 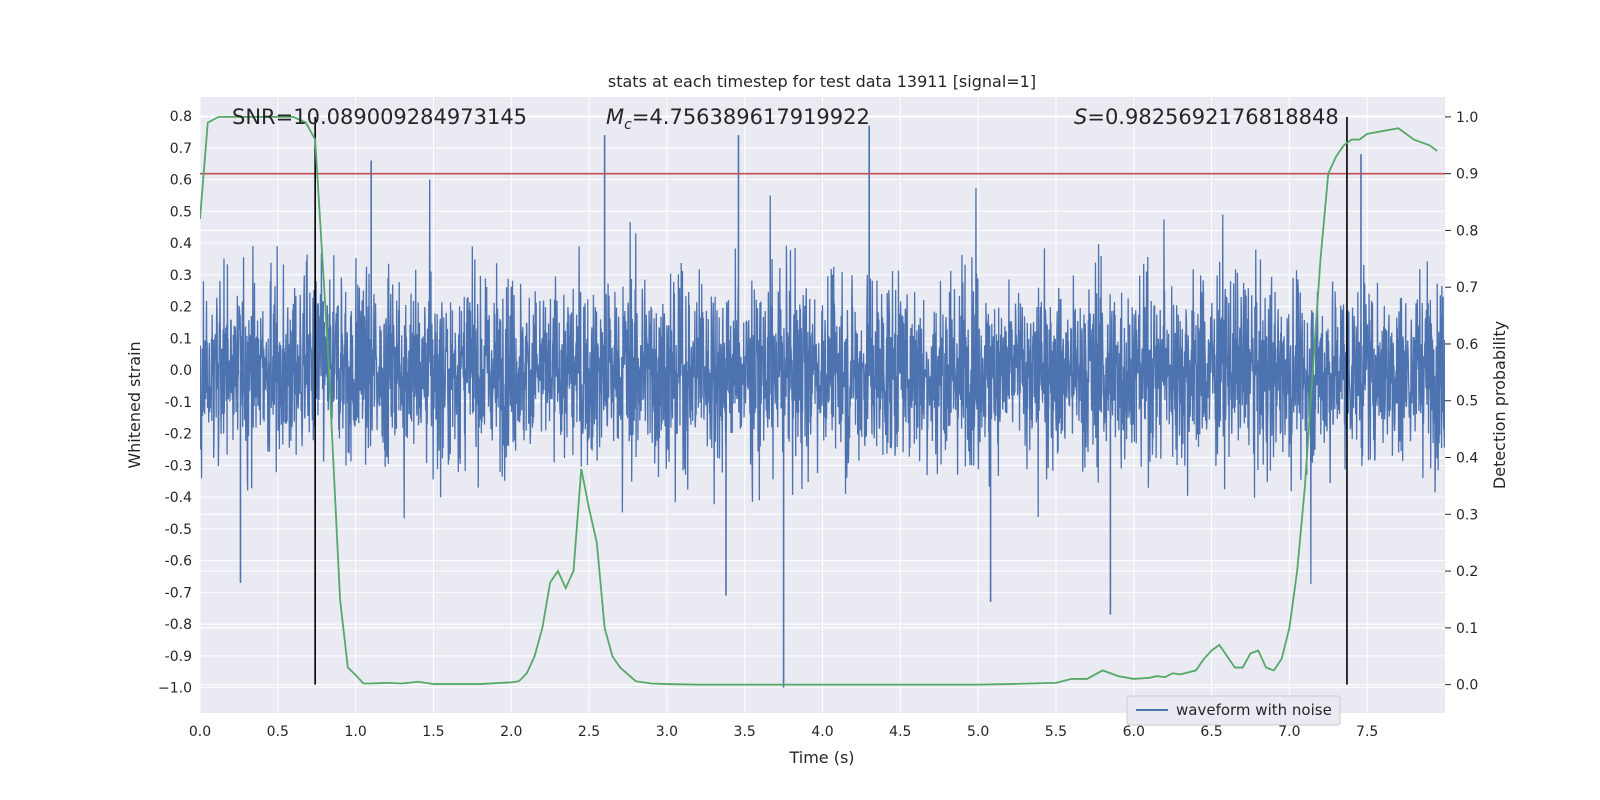 What do you see at coordinates (1467, 402) in the screenshot?
I see `right-tick-label: 0.5` at bounding box center [1467, 402].